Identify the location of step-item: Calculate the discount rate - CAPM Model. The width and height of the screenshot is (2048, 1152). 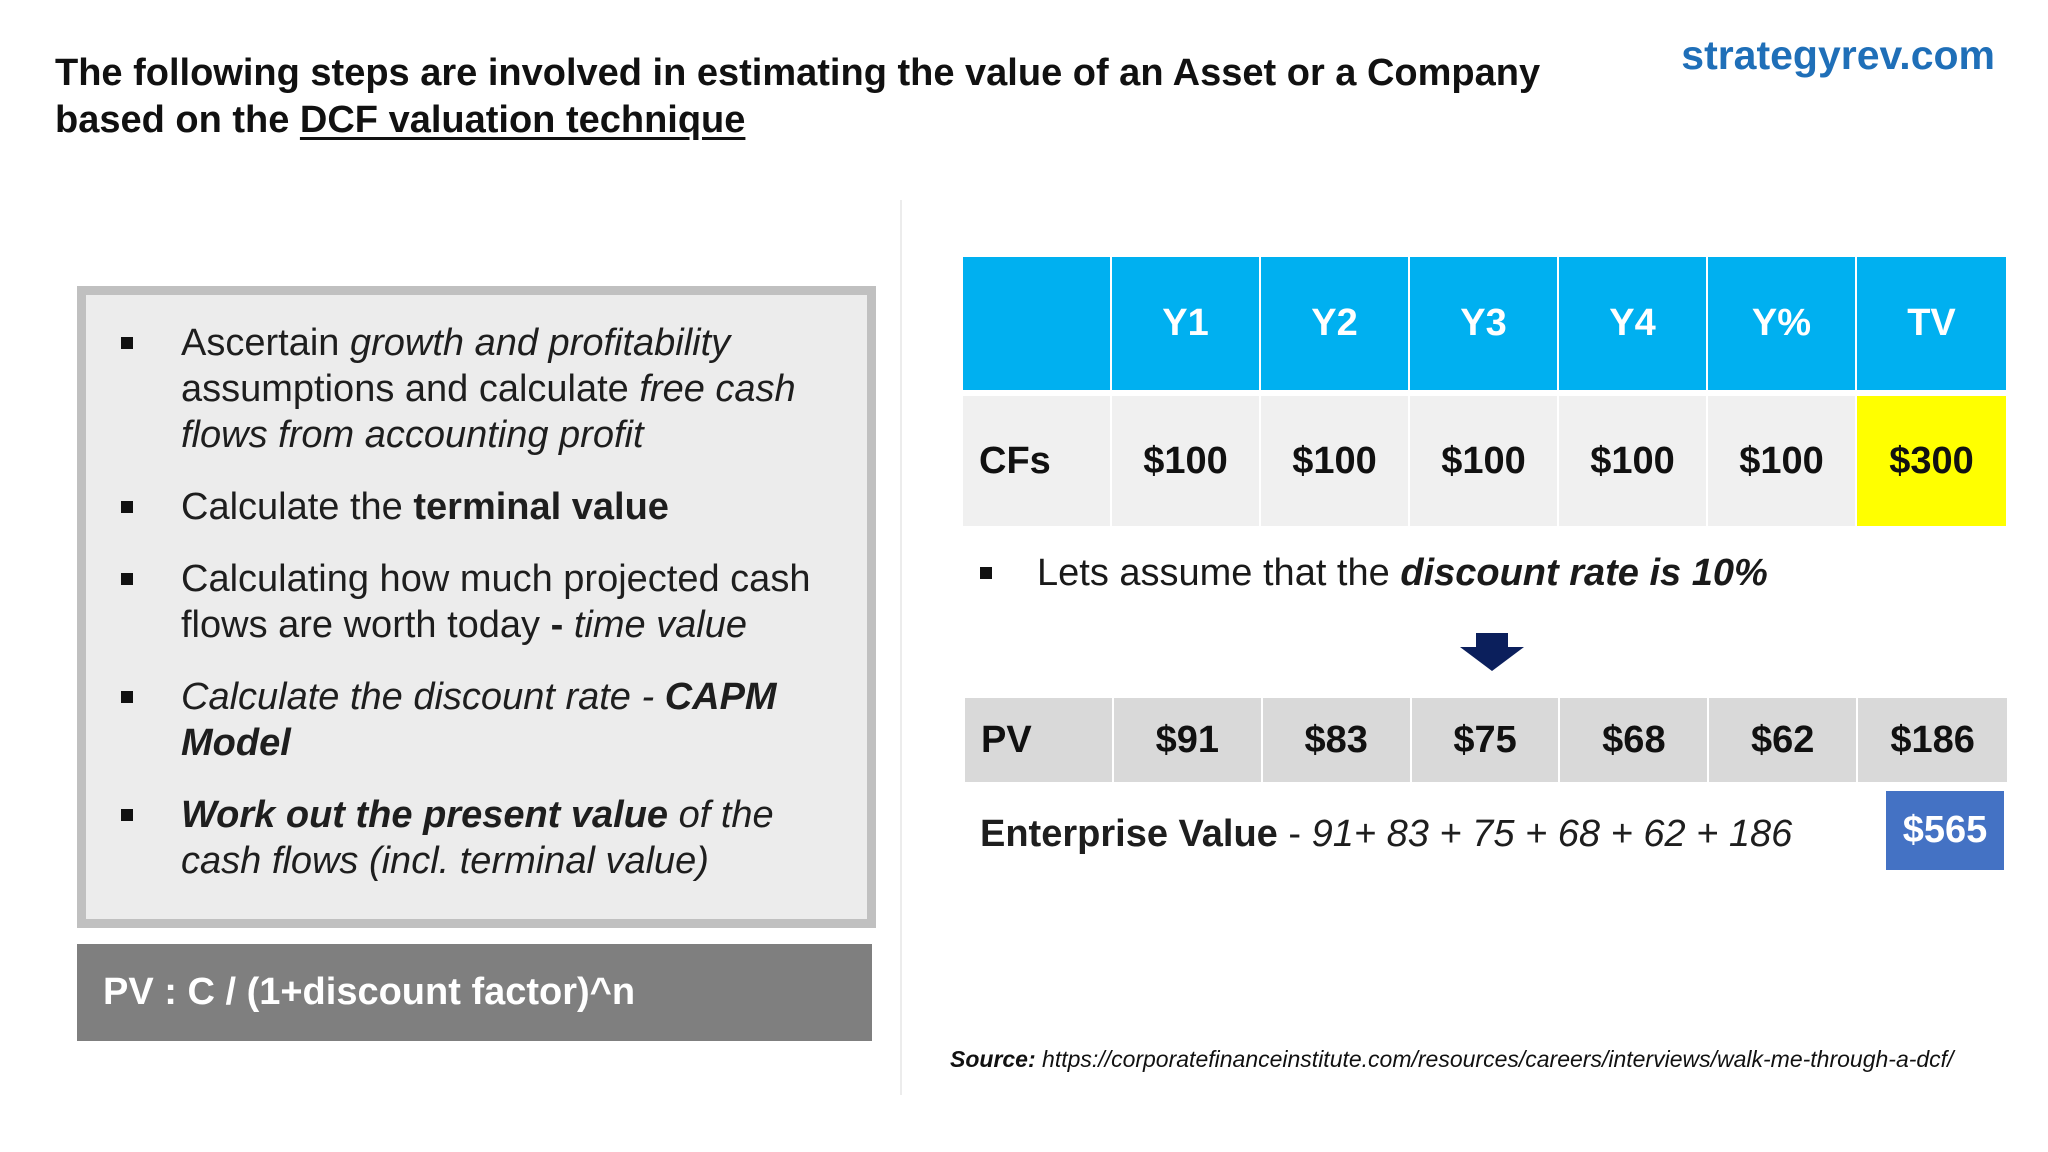
(481, 720).